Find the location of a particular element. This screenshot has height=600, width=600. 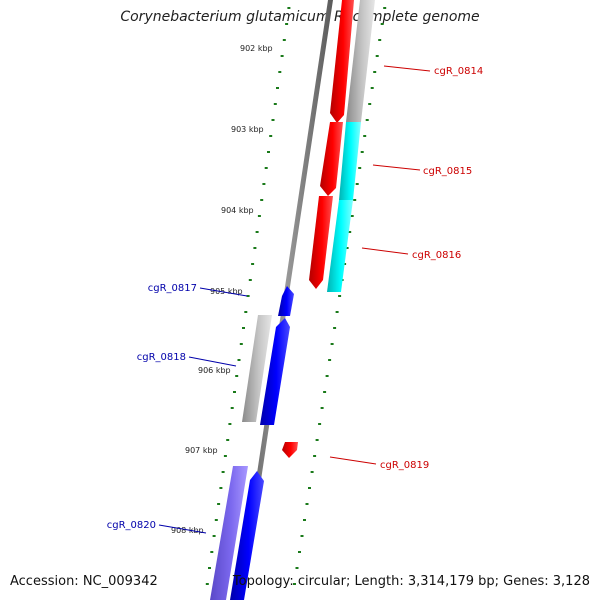

ruler-label-902: 902 kbp is located at coordinates (256, 48).